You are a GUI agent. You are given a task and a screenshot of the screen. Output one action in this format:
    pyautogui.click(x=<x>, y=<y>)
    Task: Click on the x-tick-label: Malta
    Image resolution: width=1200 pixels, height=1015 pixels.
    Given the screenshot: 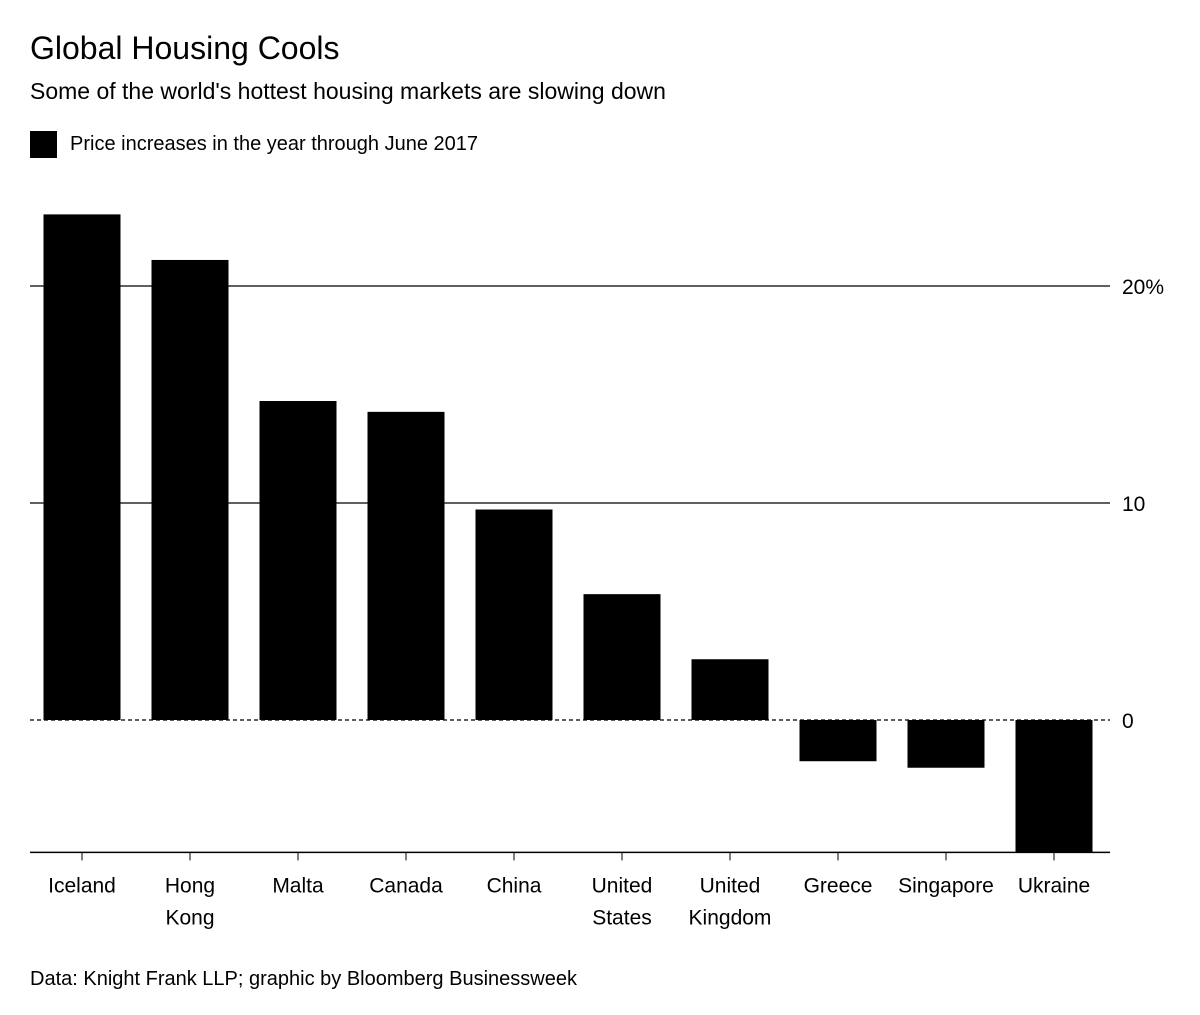 What is the action you would take?
    pyautogui.click(x=298, y=885)
    